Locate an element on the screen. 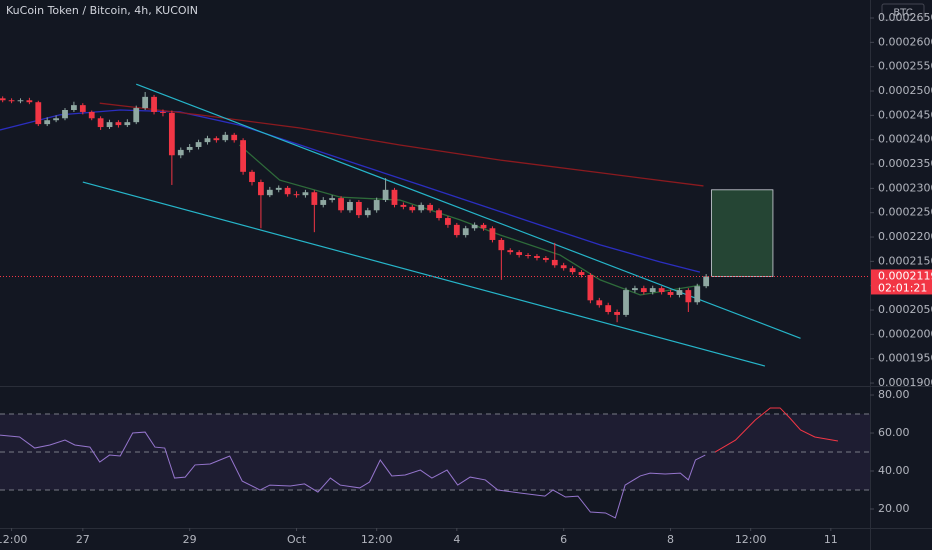 Image resolution: width=932 pixels, height=550 pixels. y-tick-label: 0.0002650 is located at coordinates (905, 17).